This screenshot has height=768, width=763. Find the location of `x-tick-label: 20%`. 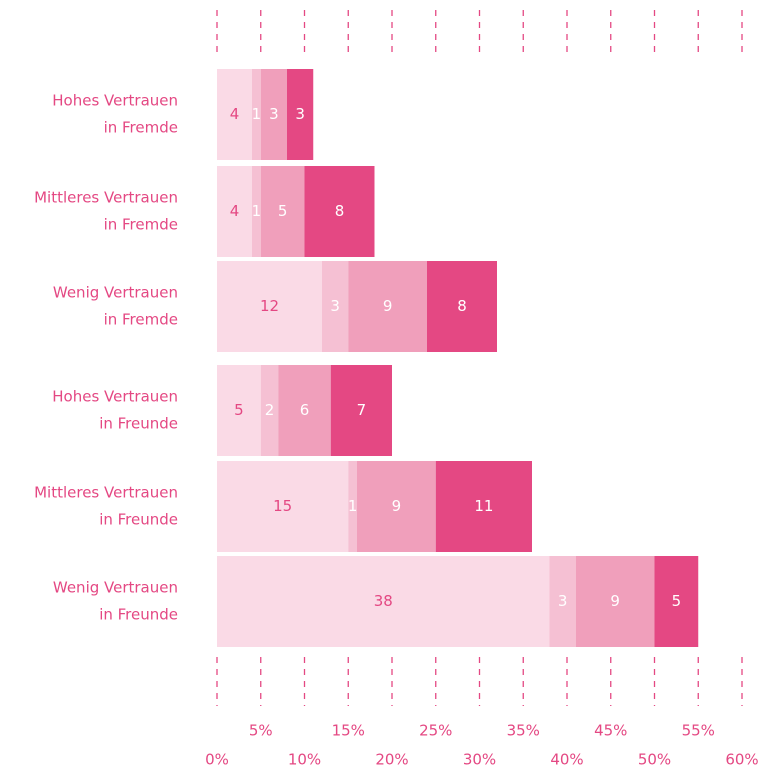

x-tick-label: 20% is located at coordinates (391, 759).